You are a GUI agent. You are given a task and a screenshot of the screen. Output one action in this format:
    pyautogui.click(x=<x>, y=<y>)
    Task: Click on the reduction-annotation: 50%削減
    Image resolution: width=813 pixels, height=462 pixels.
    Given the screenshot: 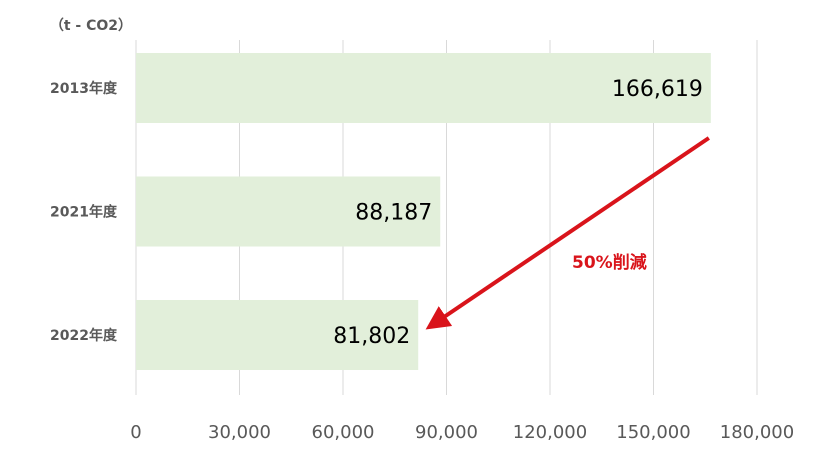 What is the action you would take?
    pyautogui.click(x=609, y=262)
    